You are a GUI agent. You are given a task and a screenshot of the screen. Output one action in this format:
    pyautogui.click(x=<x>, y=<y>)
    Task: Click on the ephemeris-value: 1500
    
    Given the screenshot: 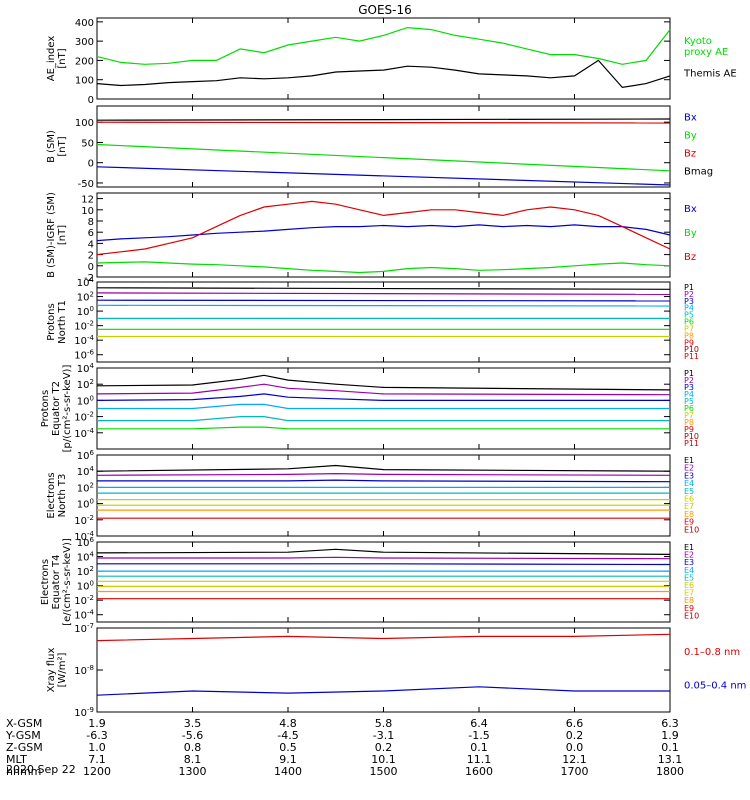 What is the action you would take?
    pyautogui.click(x=384, y=771)
    